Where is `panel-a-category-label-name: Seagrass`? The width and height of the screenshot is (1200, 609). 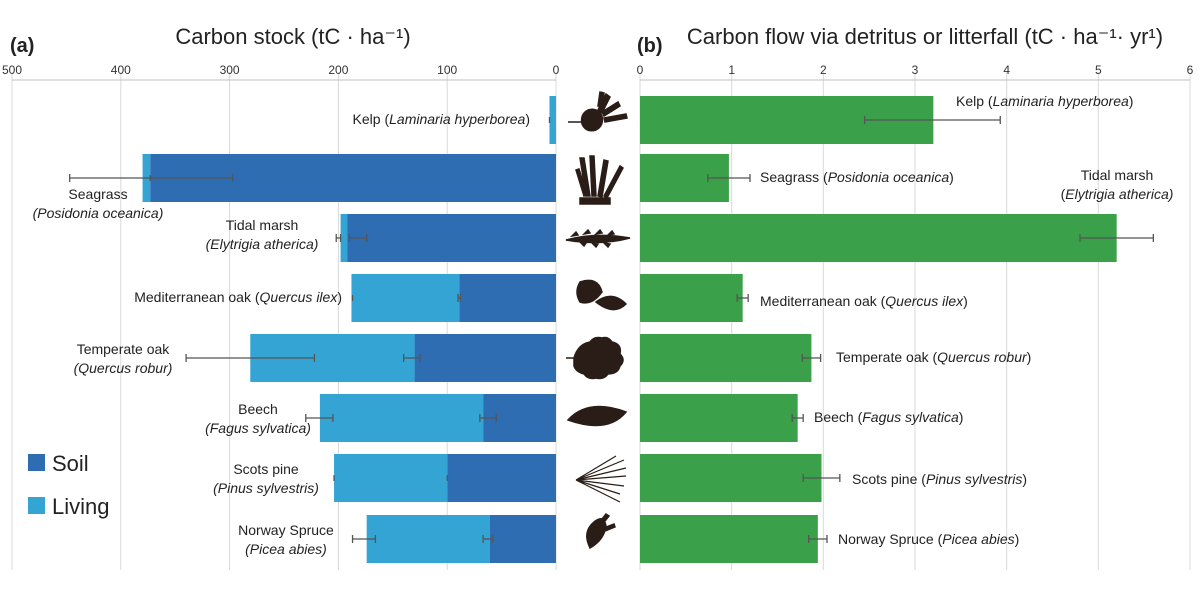
panel-a-category-label-name: Seagrass is located at coordinates (97, 194).